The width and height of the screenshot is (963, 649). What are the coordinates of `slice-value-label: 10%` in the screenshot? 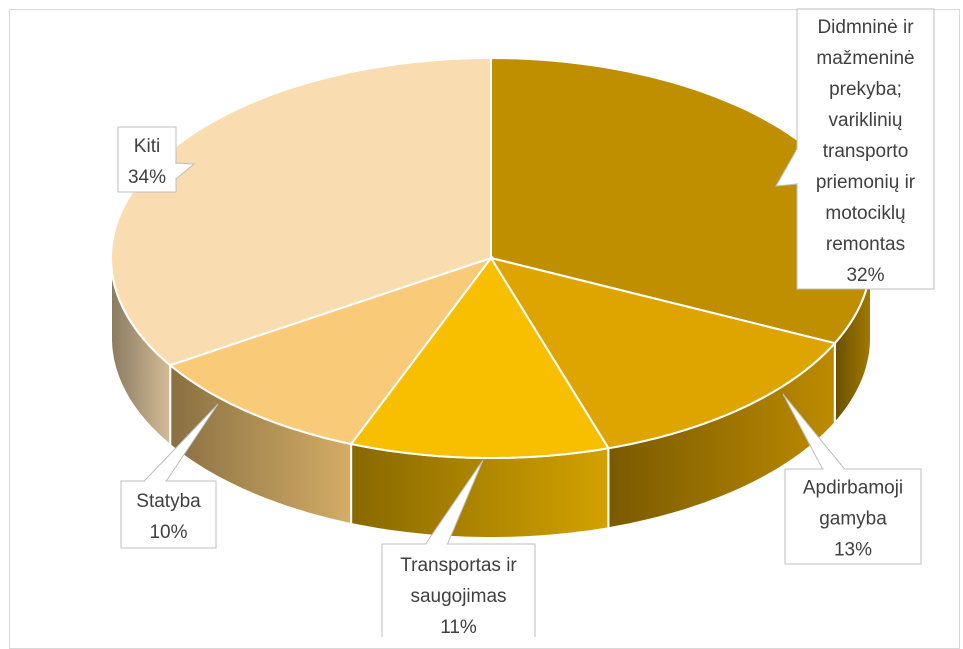 It's located at (168, 532).